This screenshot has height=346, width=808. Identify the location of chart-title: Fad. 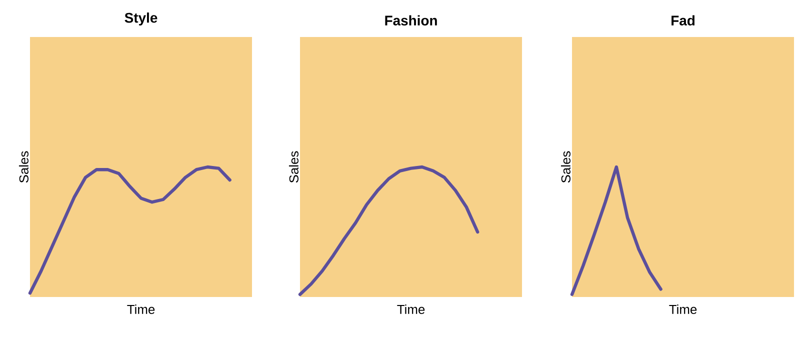
(683, 20).